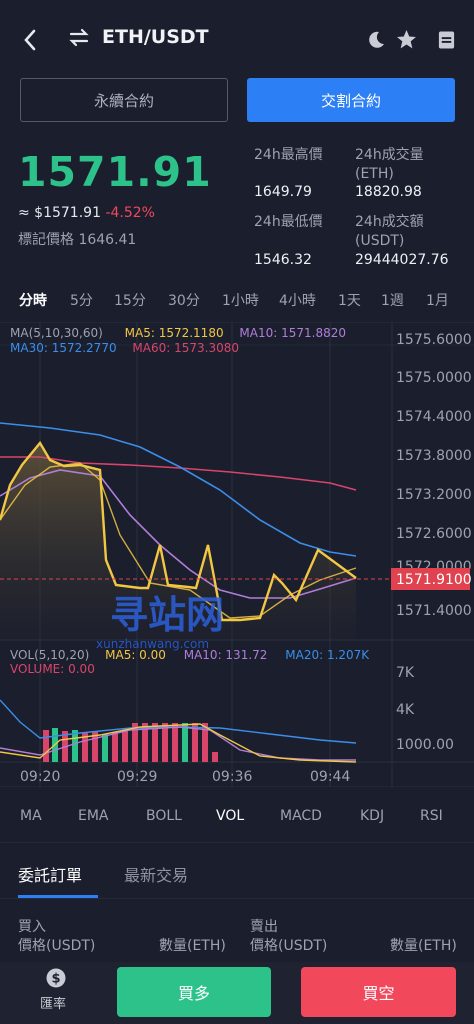 The height and width of the screenshot is (1024, 474). I want to click on y-tick: 1571.4000, so click(434, 611).